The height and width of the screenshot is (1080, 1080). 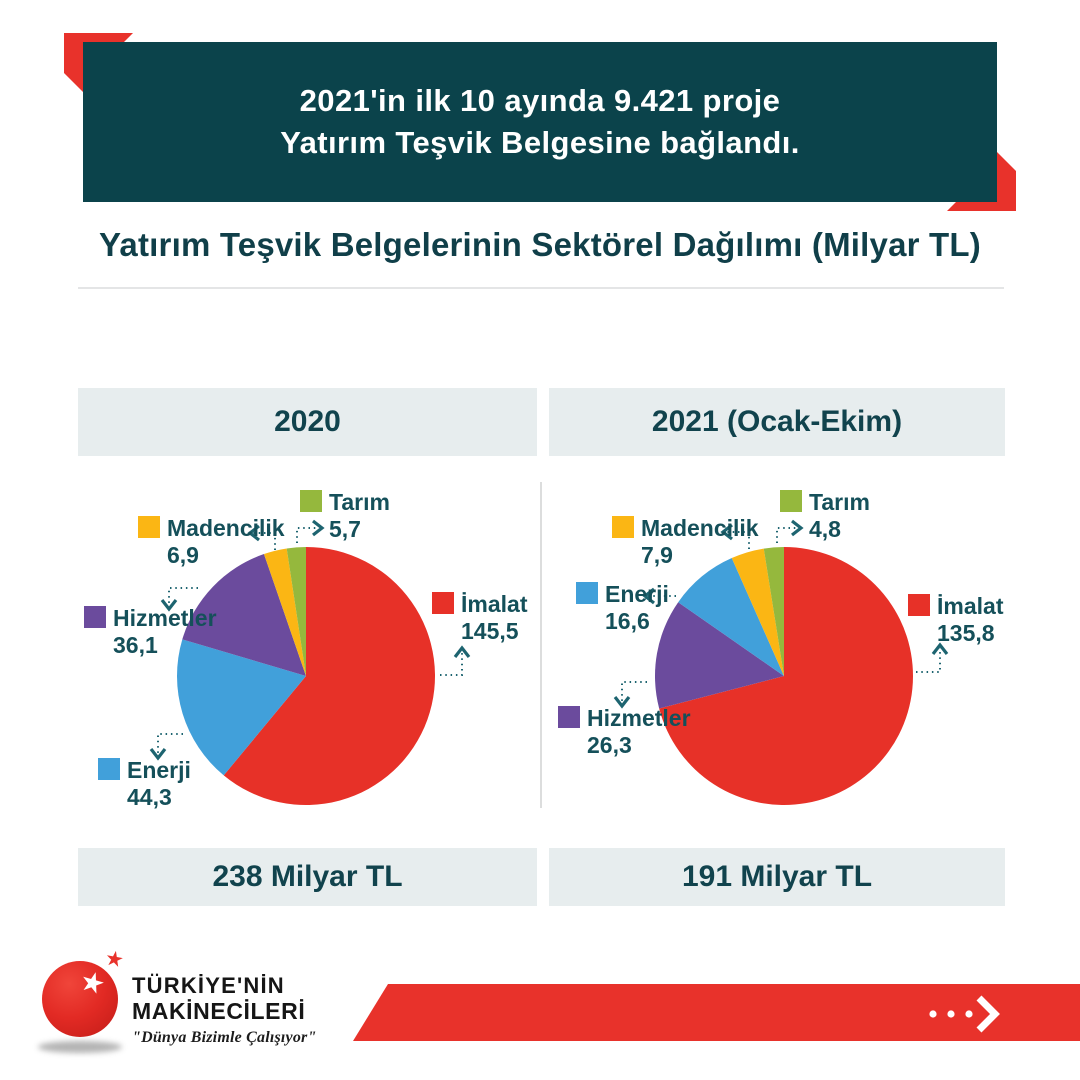 What do you see at coordinates (540, 142) in the screenshot?
I see `banner-title-line2: Yatırım Teşvik Belgesine bağlandı.` at bounding box center [540, 142].